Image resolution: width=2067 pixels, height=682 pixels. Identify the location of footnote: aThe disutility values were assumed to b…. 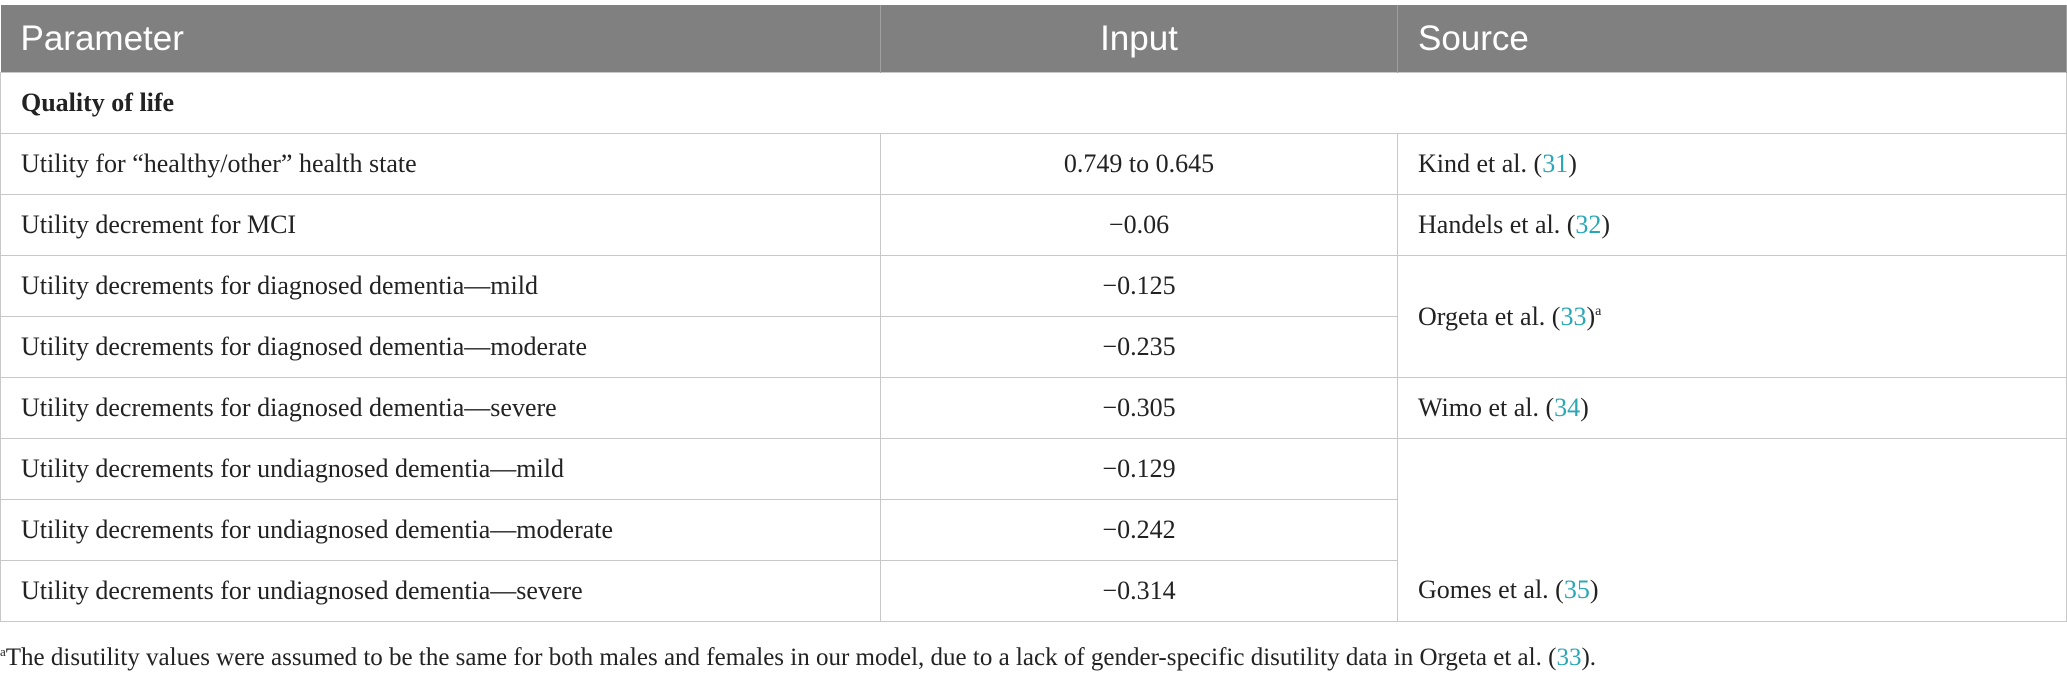
(798, 658).